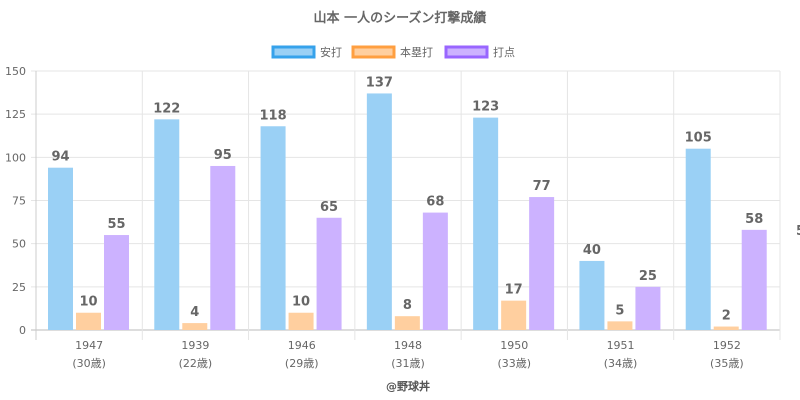 The height and width of the screenshot is (400, 800). I want to click on x-tick-sublabel: (31歳), so click(408, 363).